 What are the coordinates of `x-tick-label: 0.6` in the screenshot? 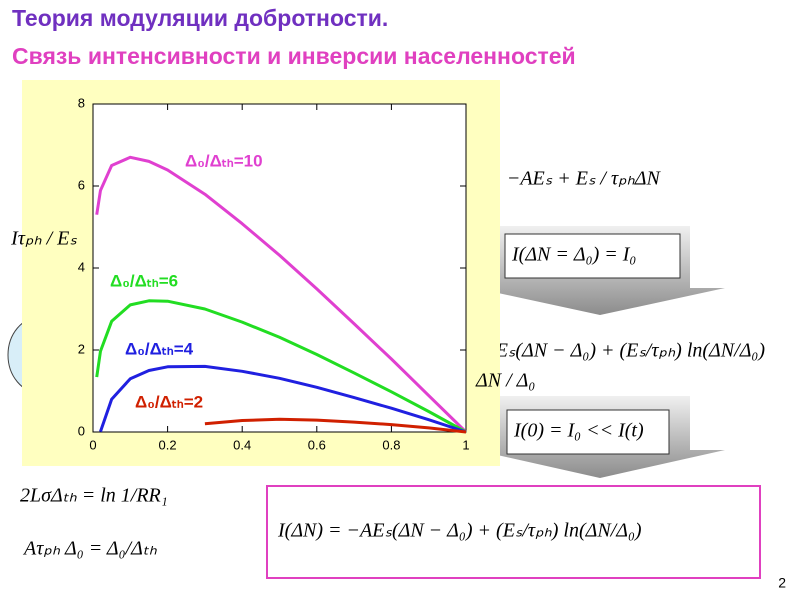 It's located at (317, 444).